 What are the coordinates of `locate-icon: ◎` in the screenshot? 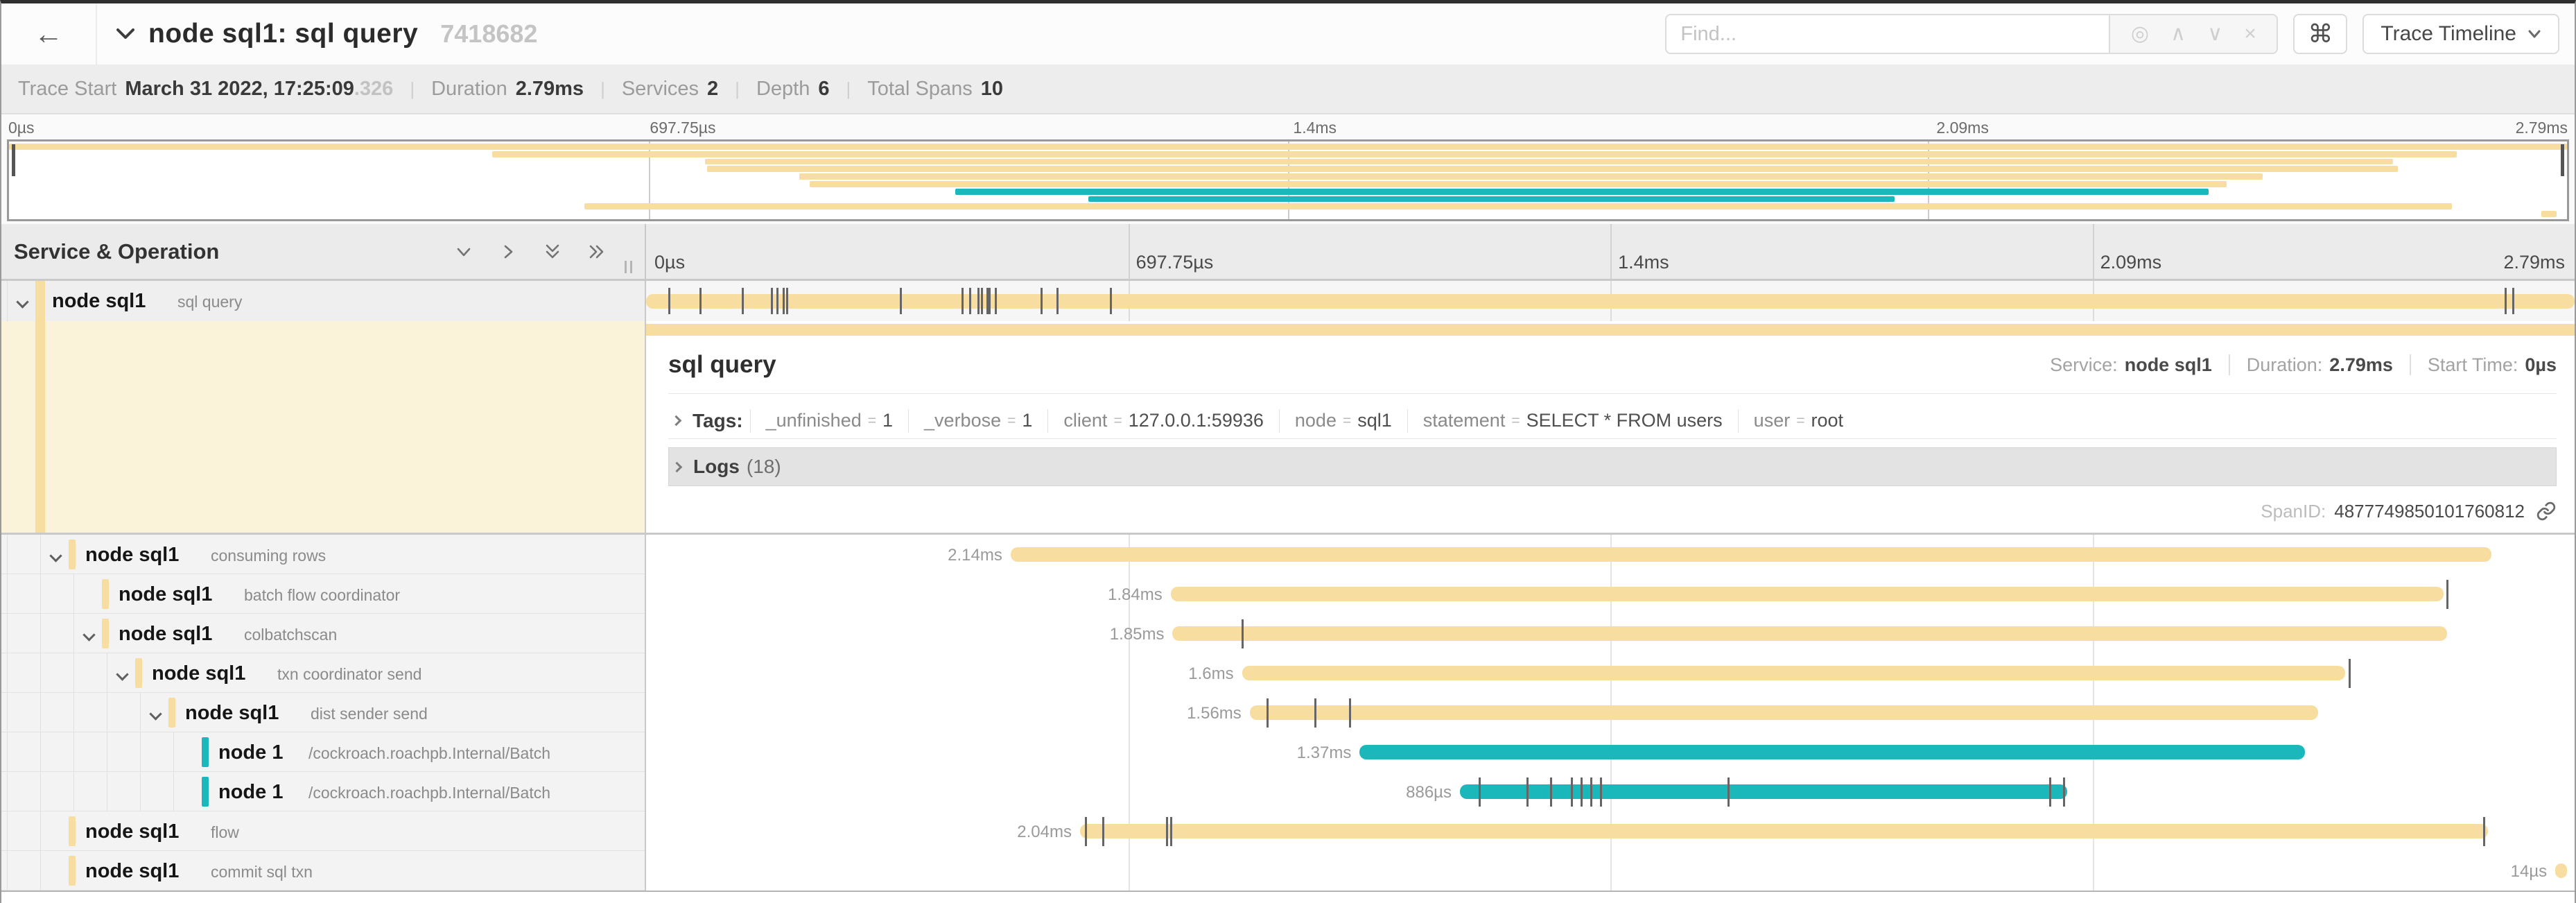 It's located at (2140, 33).